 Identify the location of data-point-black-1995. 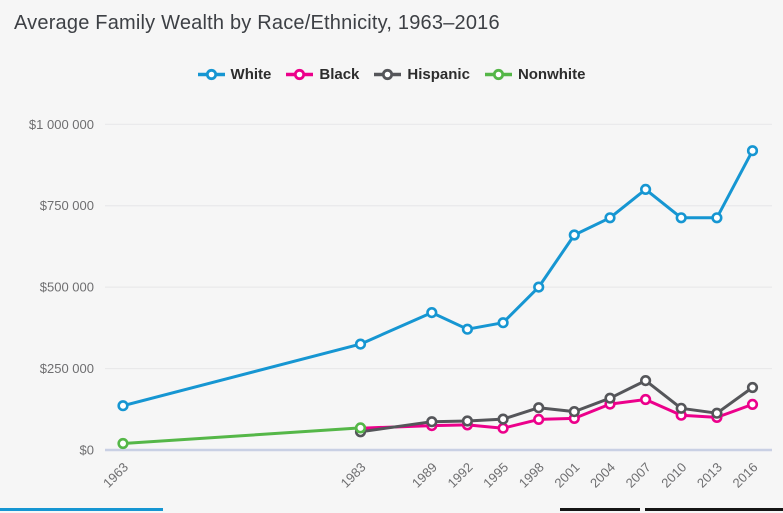
(503, 428).